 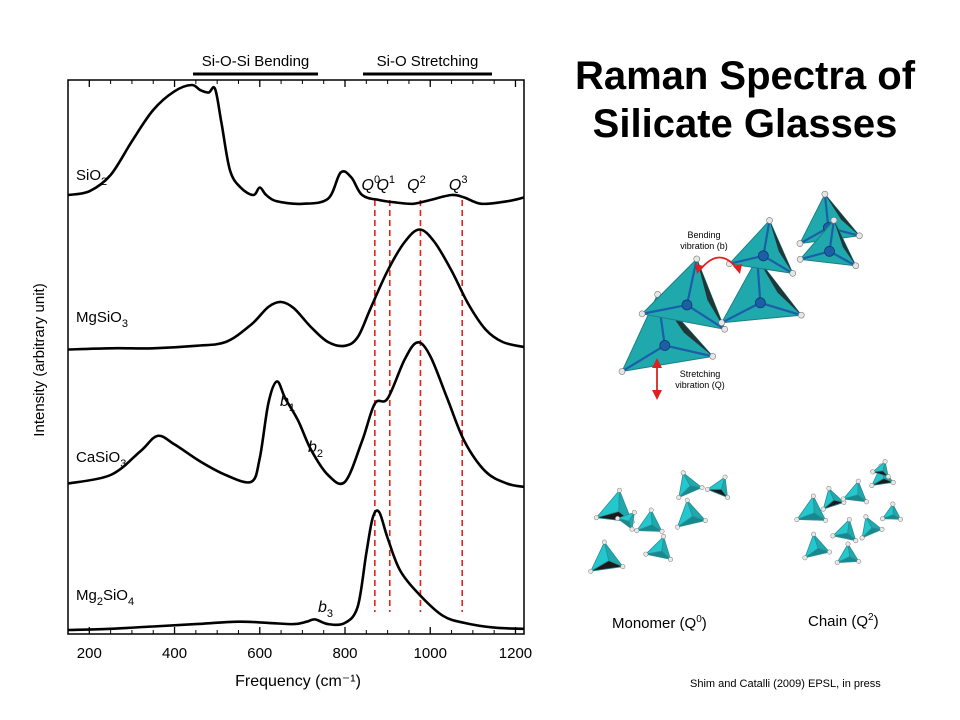 I want to click on peak-label: b2, so click(x=315, y=449).